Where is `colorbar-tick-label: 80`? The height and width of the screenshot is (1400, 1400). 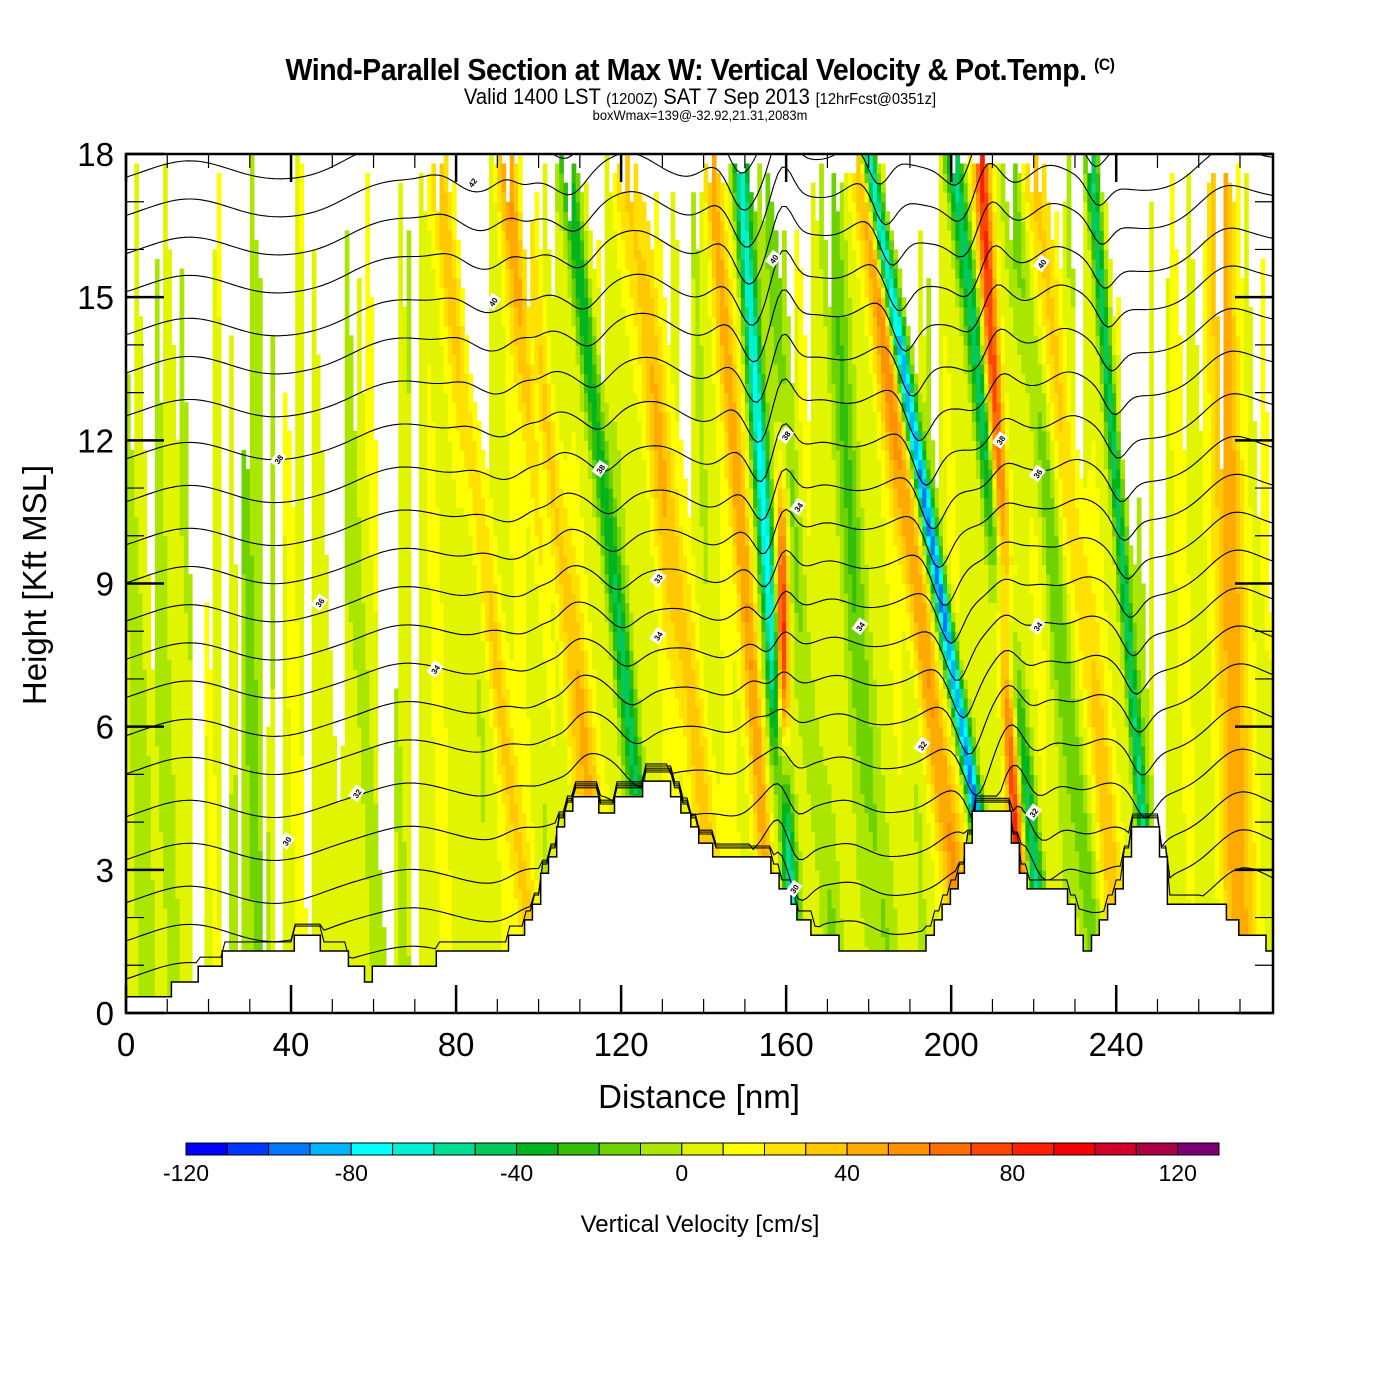
colorbar-tick-label: 80 is located at coordinates (1013, 1173).